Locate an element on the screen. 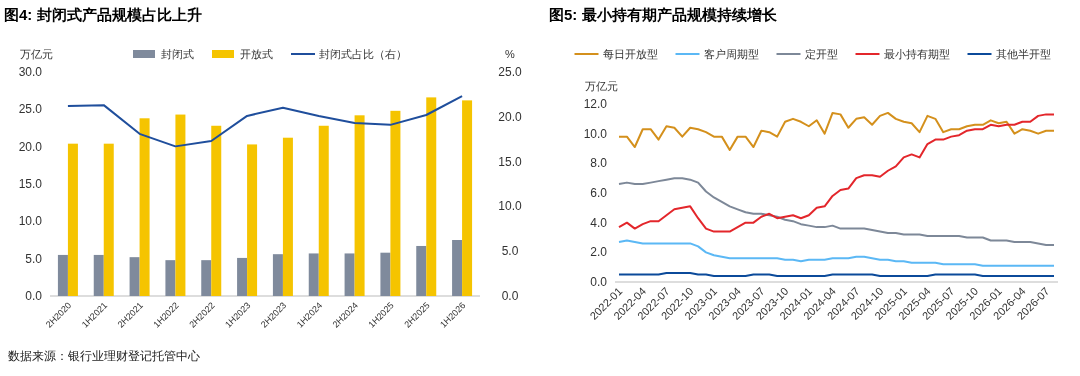  y2-tick-label: 20.0 is located at coordinates (510, 116).